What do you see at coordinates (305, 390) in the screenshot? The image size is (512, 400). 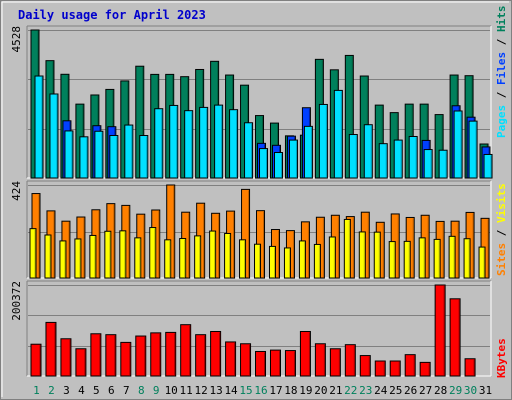 I see `day-tick-label: 19` at bounding box center [305, 390].